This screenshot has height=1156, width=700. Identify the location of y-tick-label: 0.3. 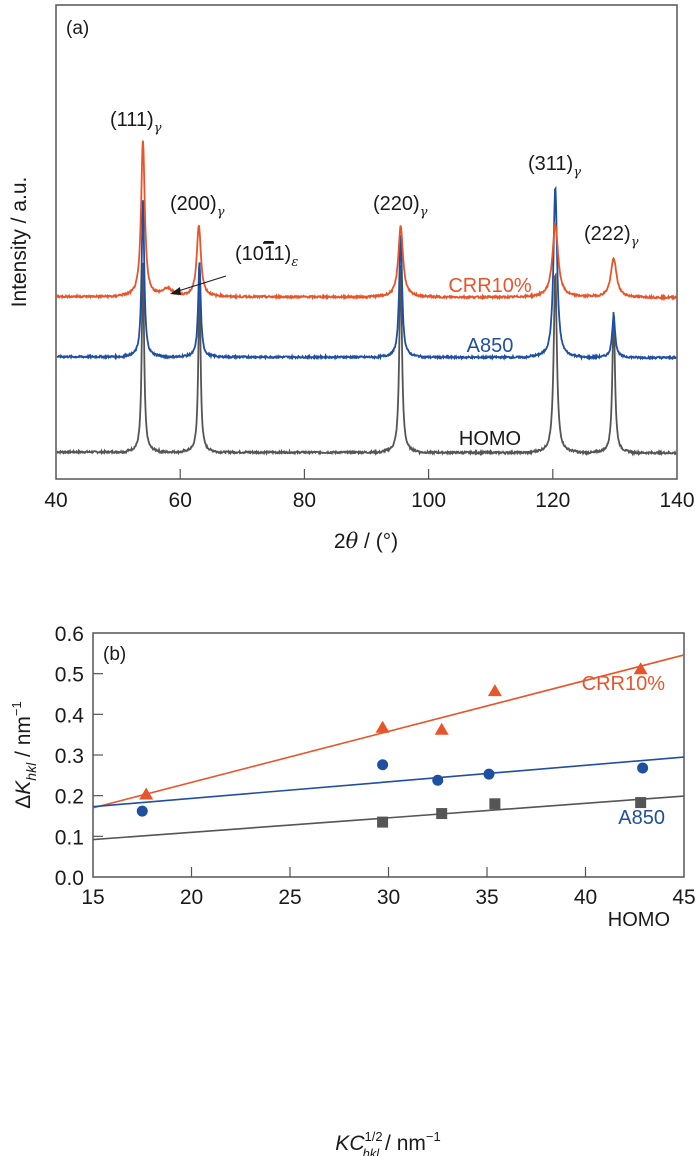
(69, 756).